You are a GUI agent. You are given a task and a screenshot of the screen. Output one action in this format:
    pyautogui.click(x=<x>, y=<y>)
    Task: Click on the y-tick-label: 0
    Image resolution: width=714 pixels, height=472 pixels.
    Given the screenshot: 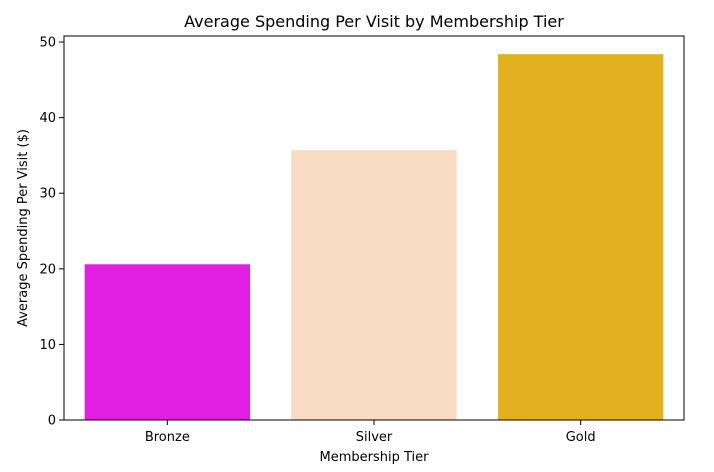 What is the action you would take?
    pyautogui.click(x=52, y=421)
    